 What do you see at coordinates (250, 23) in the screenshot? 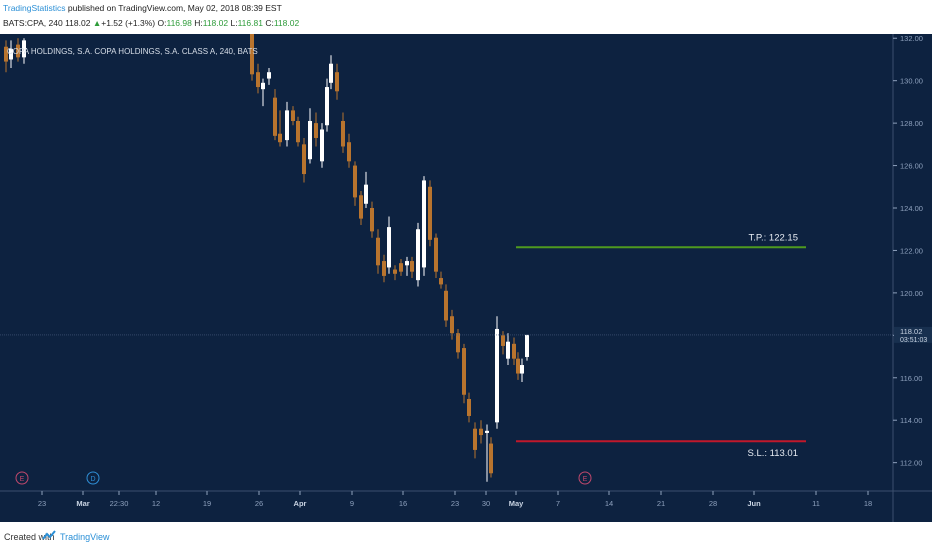
I see `low-value: 116.81` at bounding box center [250, 23].